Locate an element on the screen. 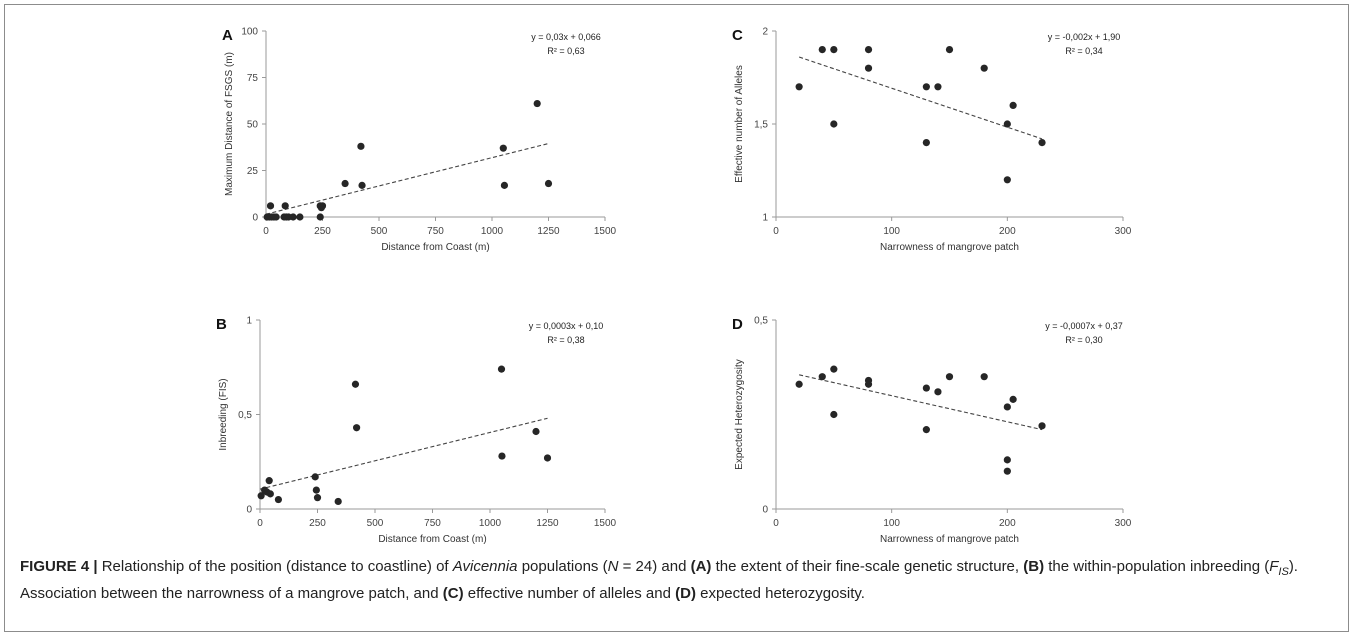 The height and width of the screenshot is (639, 1355). panel-a-y-tick-label: 75 is located at coordinates (253, 78).